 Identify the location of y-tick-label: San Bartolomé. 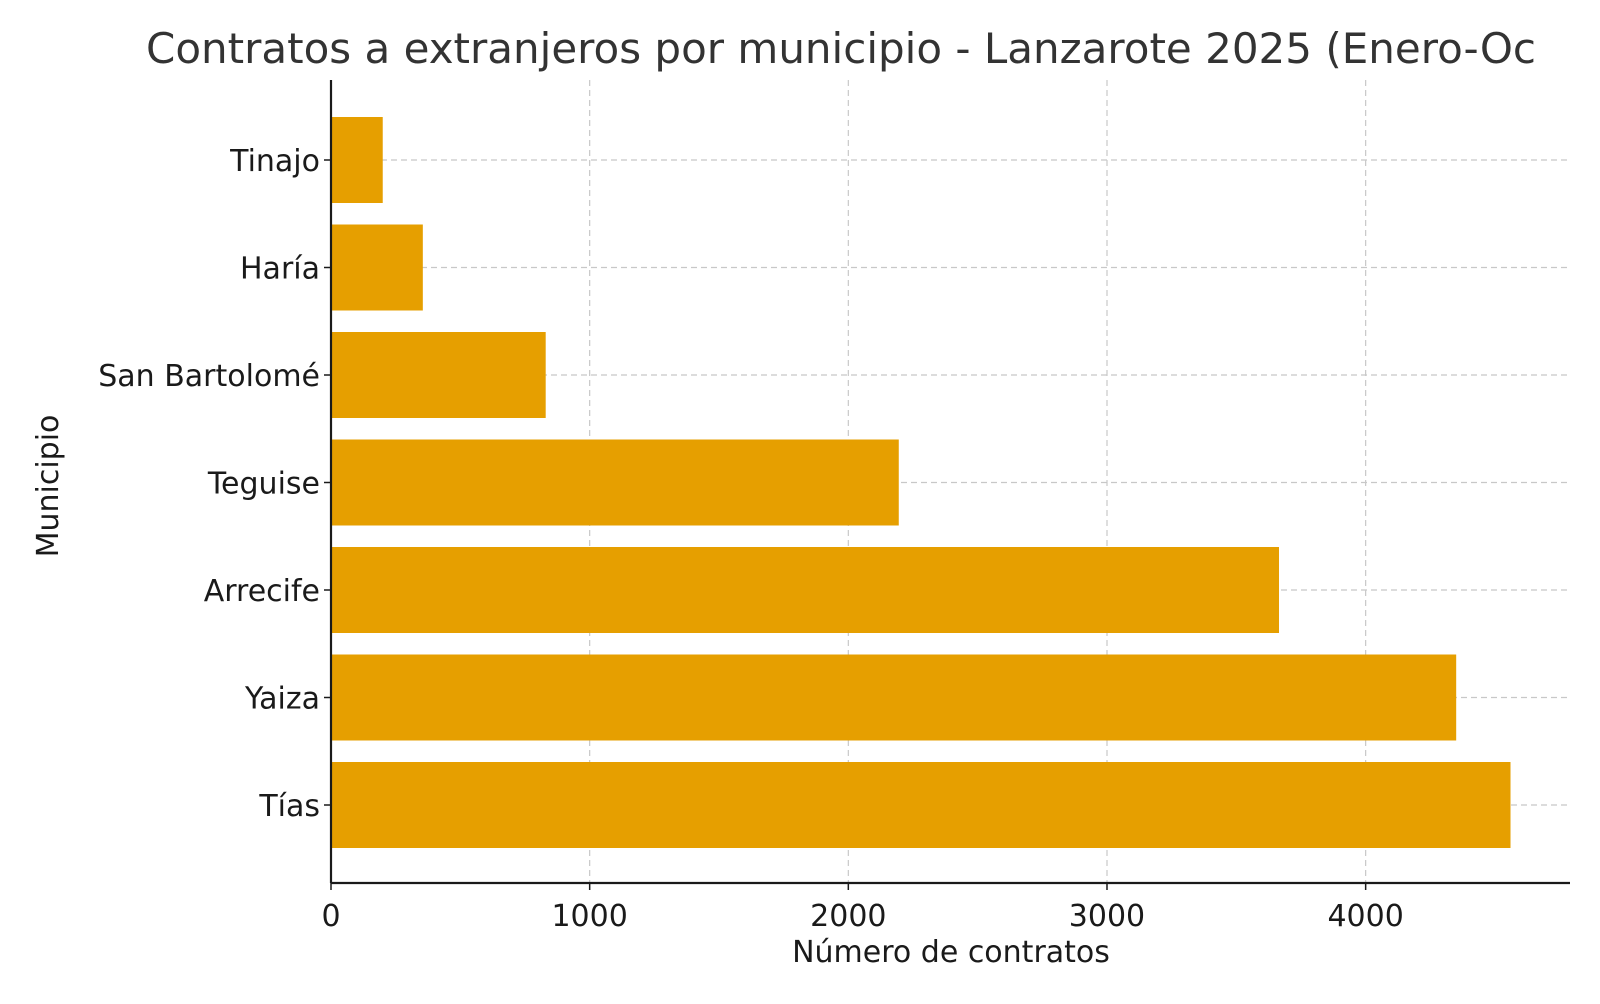
(209, 376).